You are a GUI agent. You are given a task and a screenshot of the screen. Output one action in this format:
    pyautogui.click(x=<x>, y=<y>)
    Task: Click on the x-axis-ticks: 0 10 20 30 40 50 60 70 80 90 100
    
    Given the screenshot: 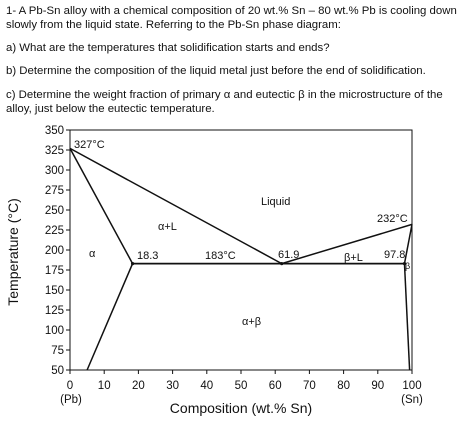 What is the action you would take?
    pyautogui.click(x=244, y=381)
    